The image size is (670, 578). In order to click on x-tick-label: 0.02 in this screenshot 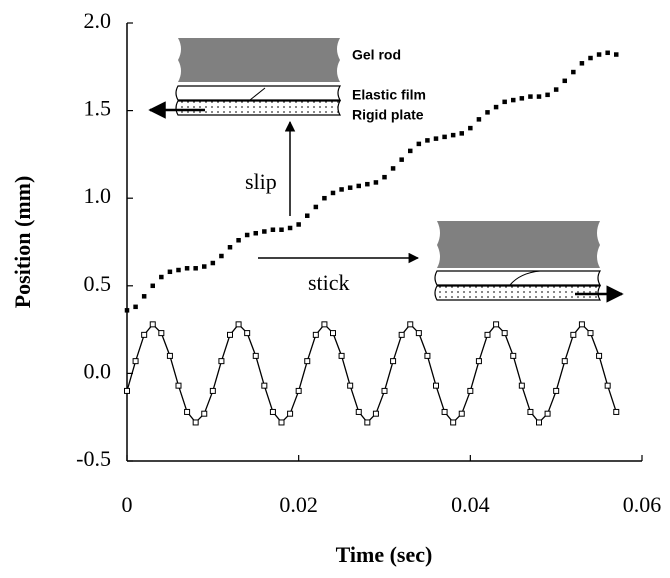, I will do `click(298, 504)`.